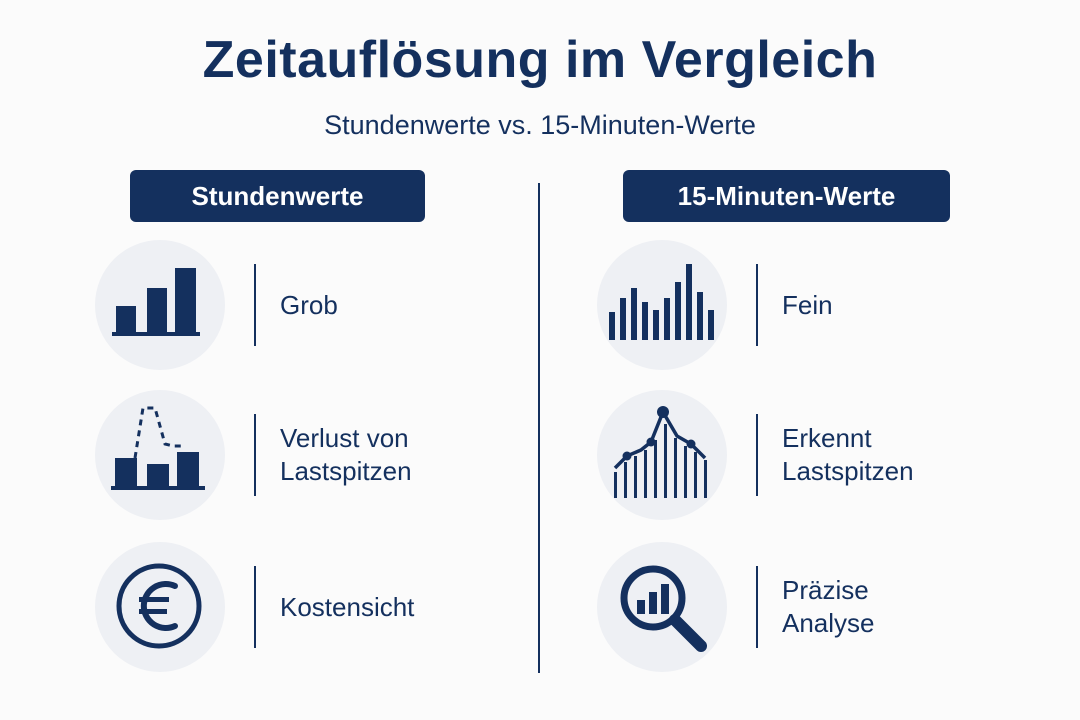 The image size is (1080, 720). I want to click on row-label: Fein, so click(807, 305).